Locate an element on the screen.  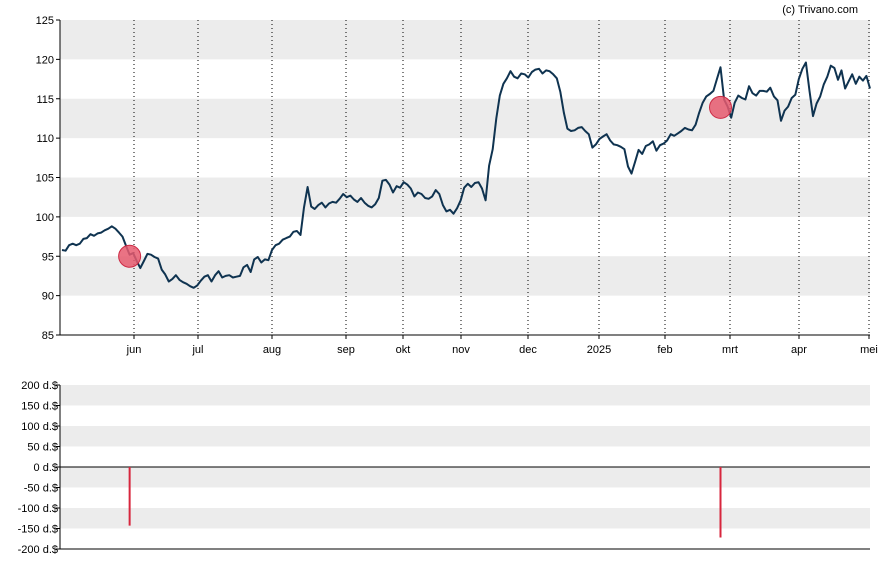
x-tick-label: jun is located at coordinates (134, 350).